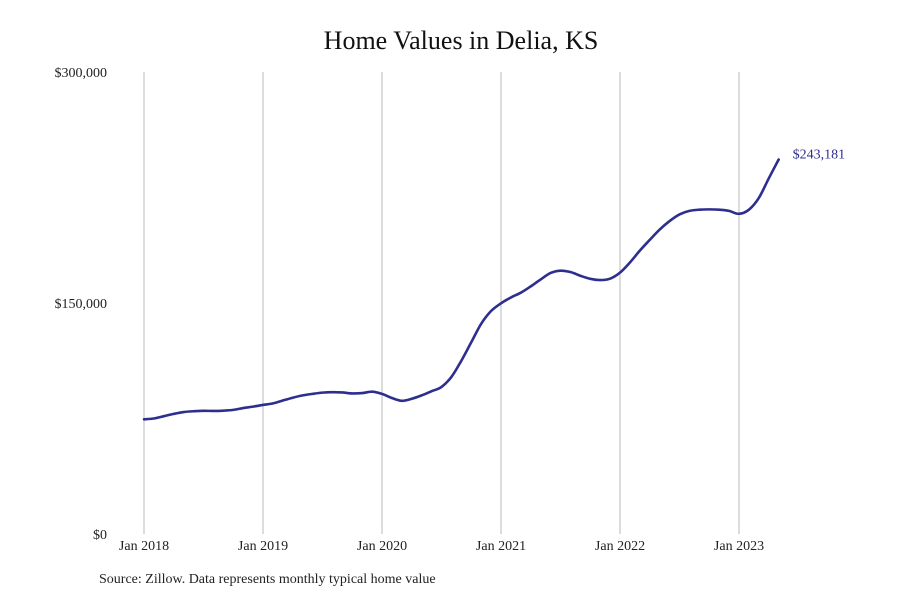  What do you see at coordinates (263, 546) in the screenshot?
I see `x-tick-label: Jan 2019` at bounding box center [263, 546].